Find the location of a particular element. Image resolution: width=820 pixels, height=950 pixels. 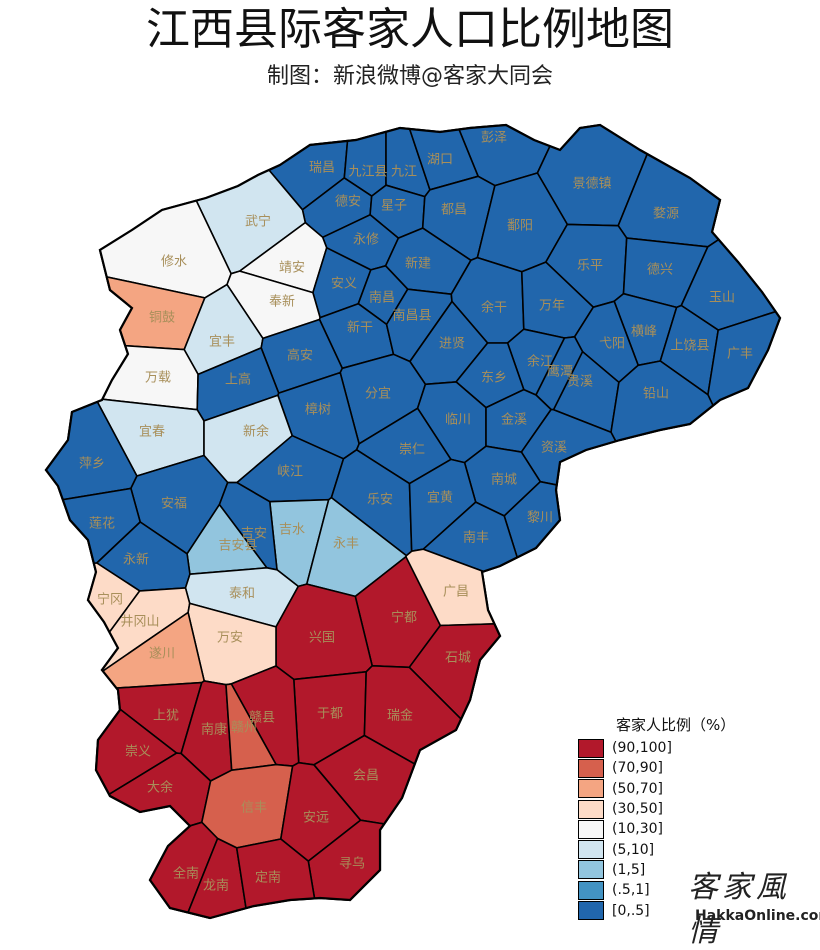

county-label: 南昌 is located at coordinates (382, 298).